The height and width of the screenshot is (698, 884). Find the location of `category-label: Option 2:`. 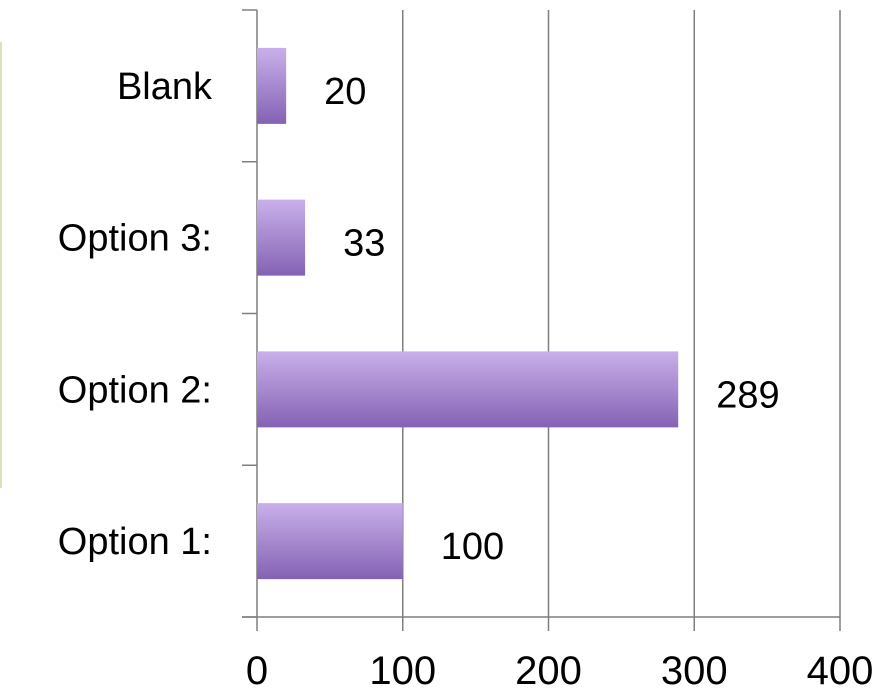

category-label: Option 2: is located at coordinates (135, 390).